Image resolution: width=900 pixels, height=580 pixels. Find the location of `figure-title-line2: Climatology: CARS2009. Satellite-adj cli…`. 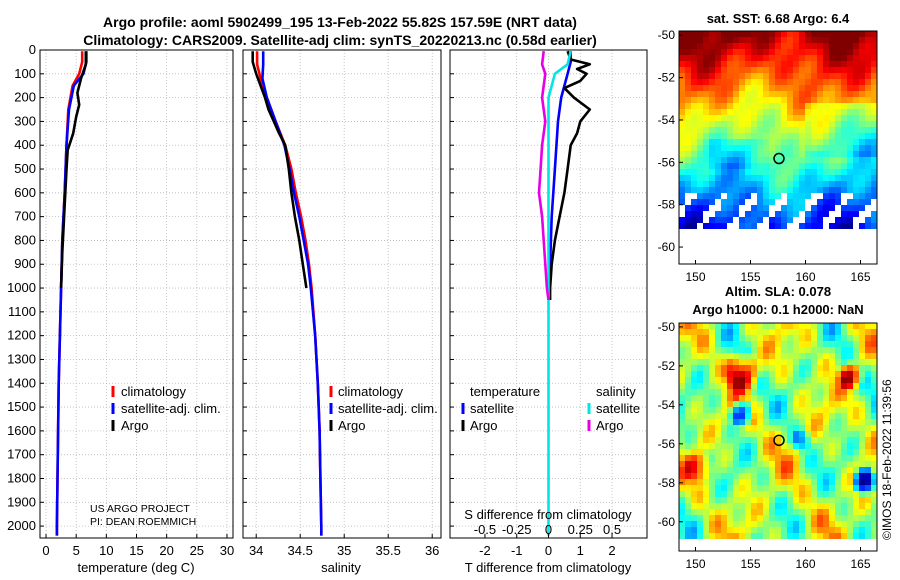

figure-title-line2: Climatology: CARS2009. Satellite-adj cli… is located at coordinates (340, 40).